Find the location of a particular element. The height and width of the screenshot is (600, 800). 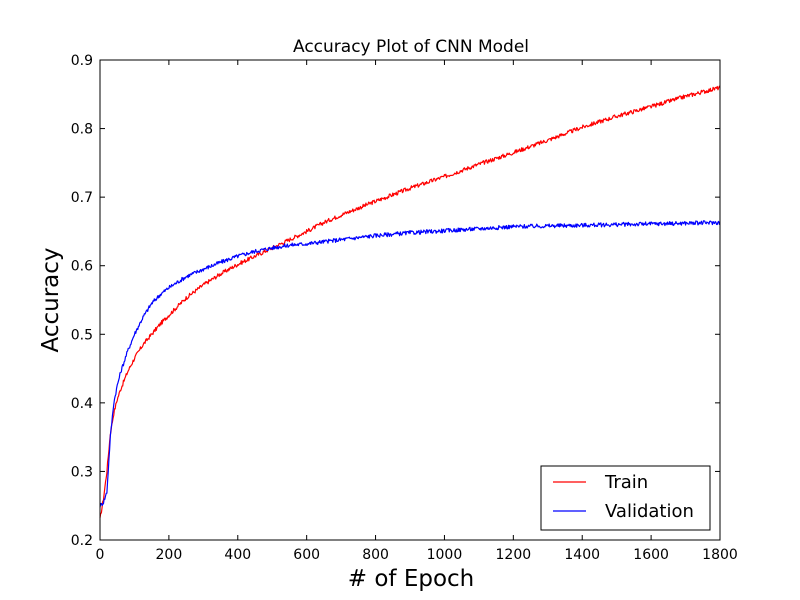

x-tick-label: 200 is located at coordinates (169, 555).